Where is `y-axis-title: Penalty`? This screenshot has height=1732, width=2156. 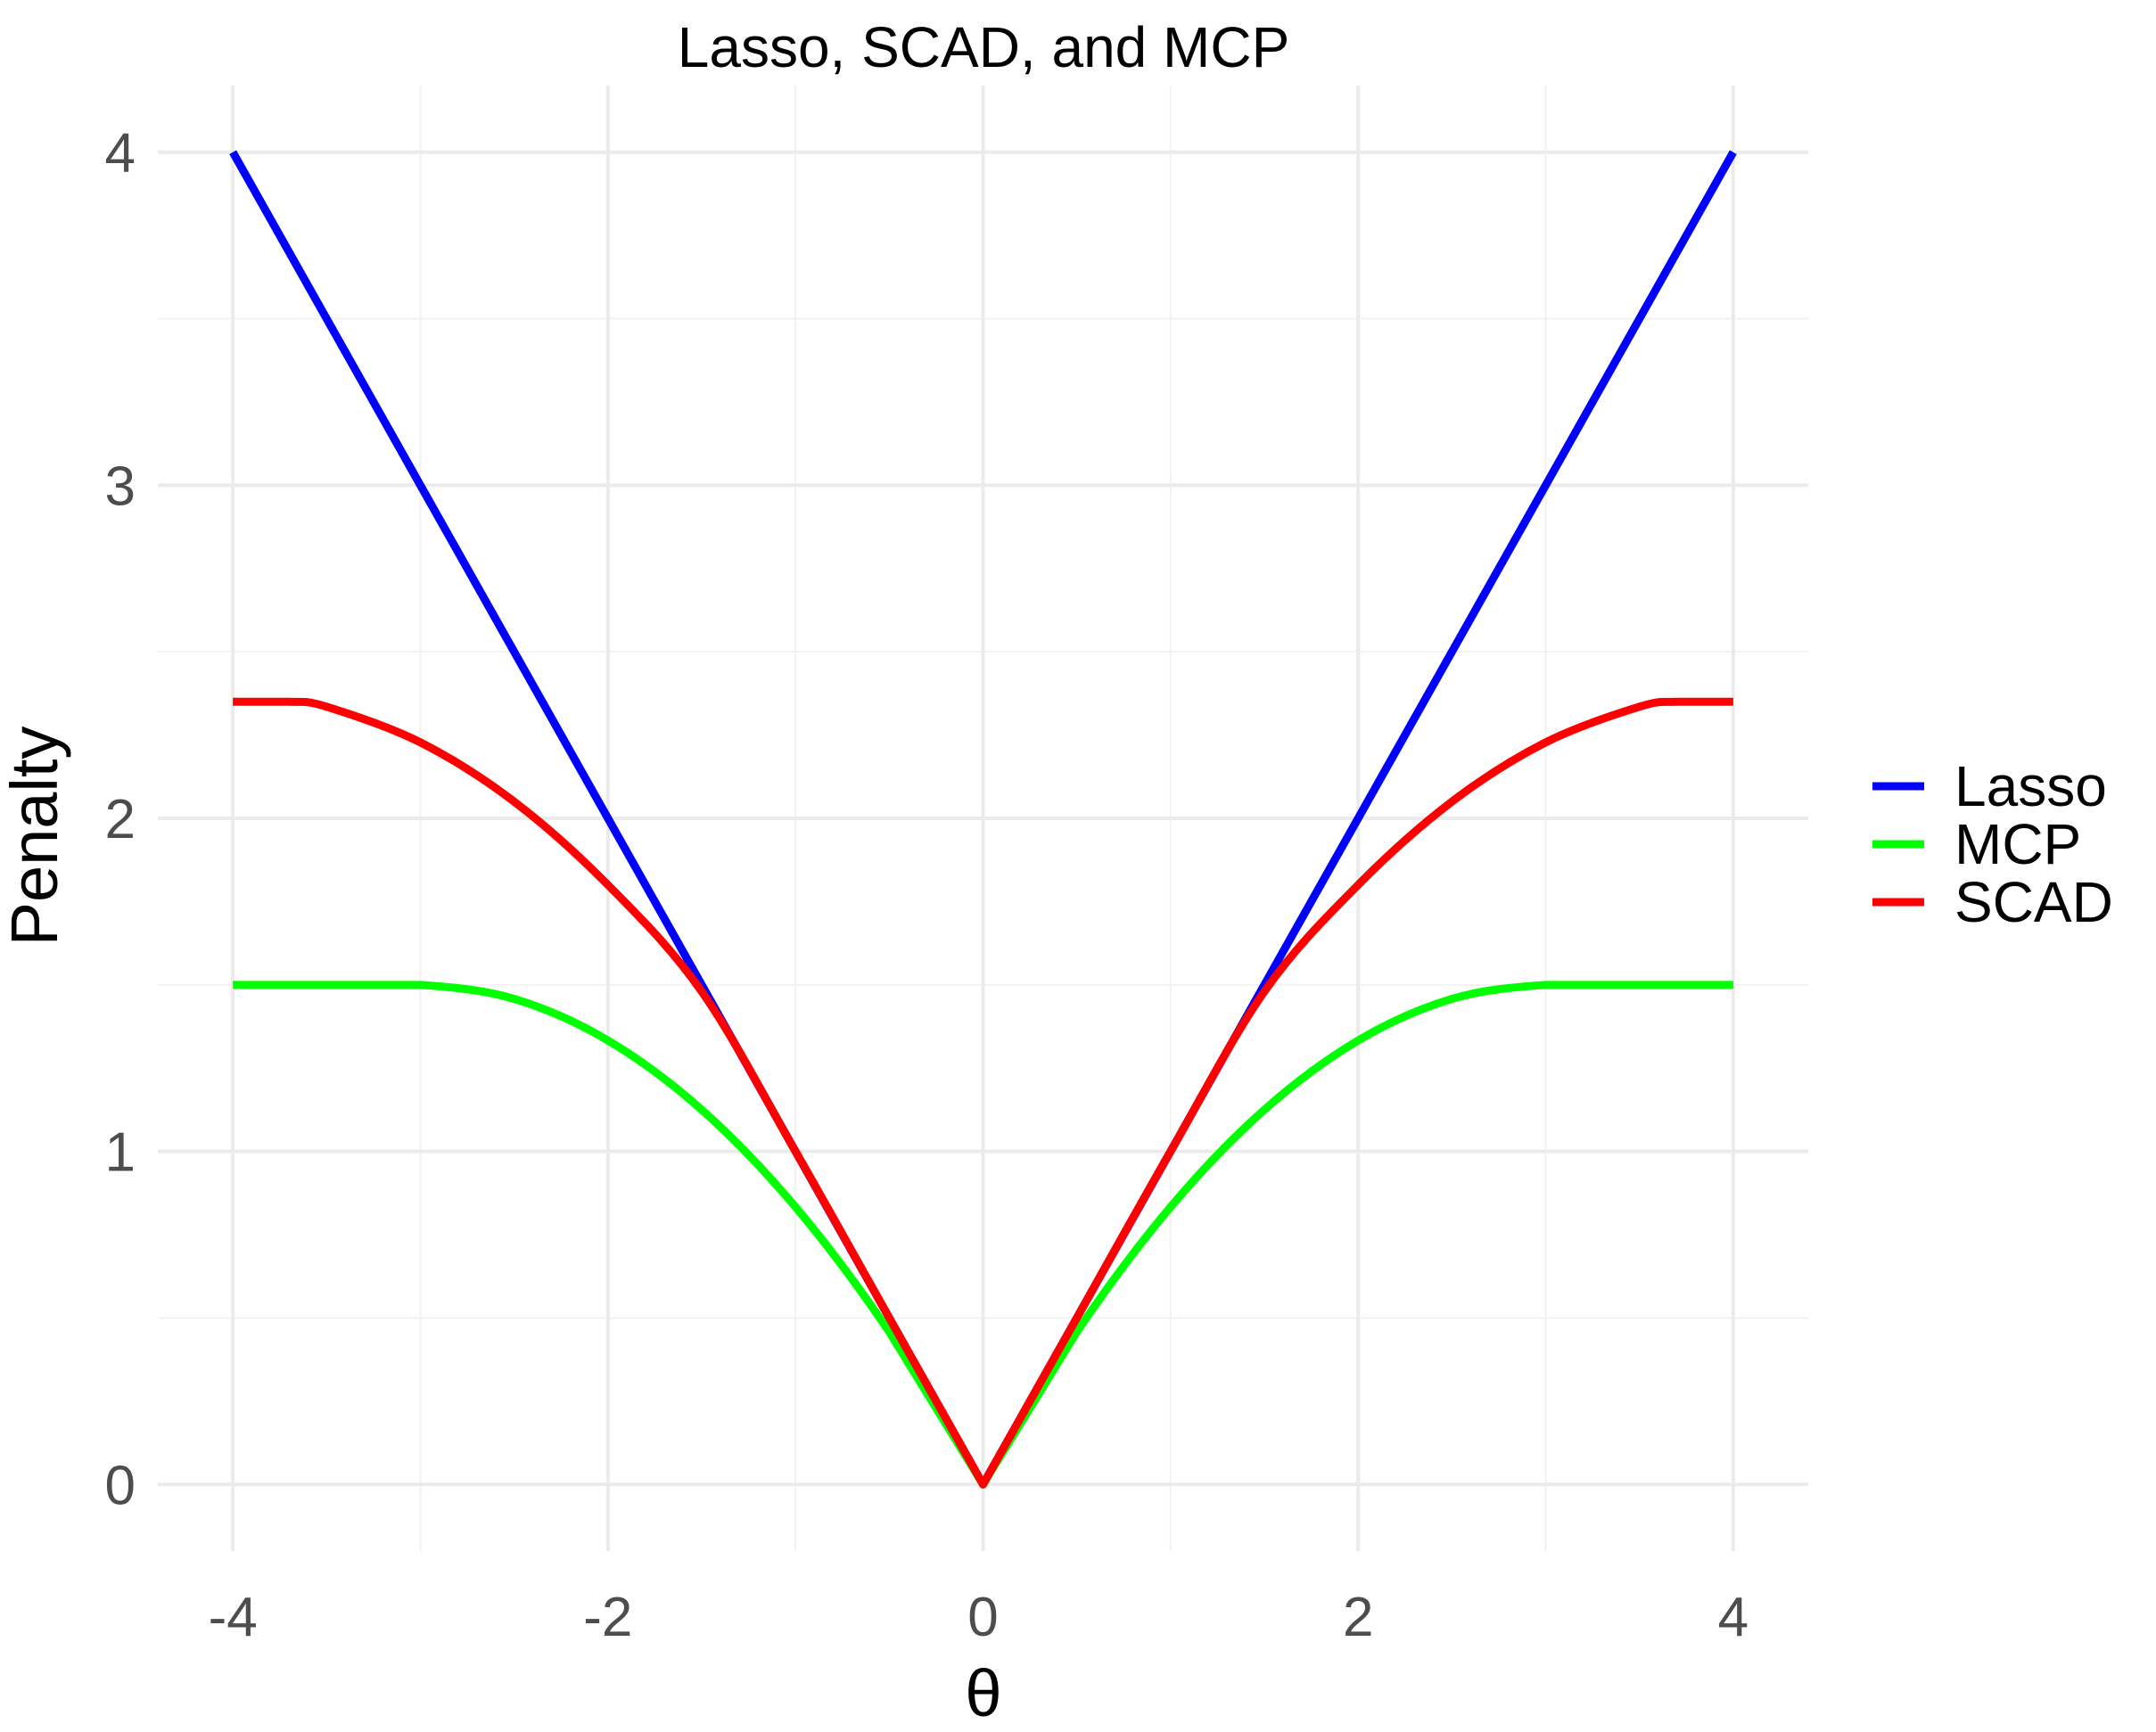 y-axis-title: Penalty is located at coordinates (35, 836).